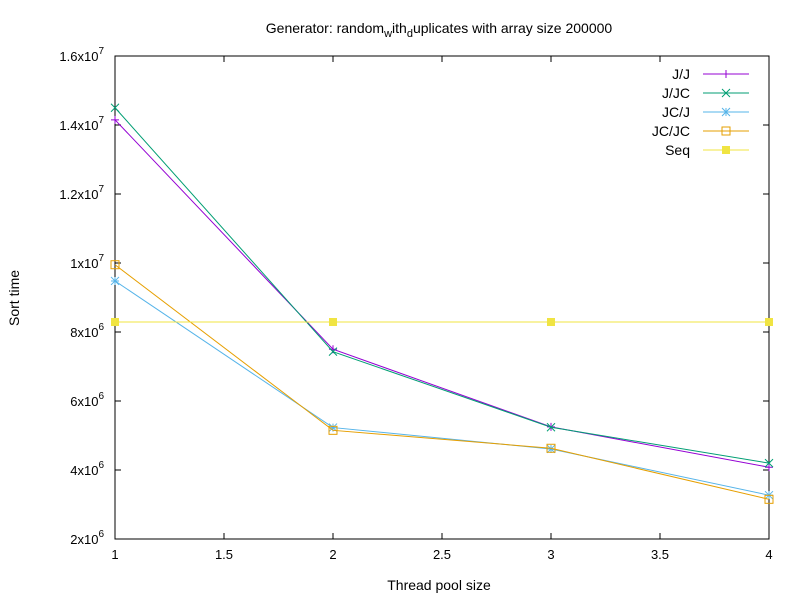  I want to click on legend-label: J/JC, so click(676, 93).